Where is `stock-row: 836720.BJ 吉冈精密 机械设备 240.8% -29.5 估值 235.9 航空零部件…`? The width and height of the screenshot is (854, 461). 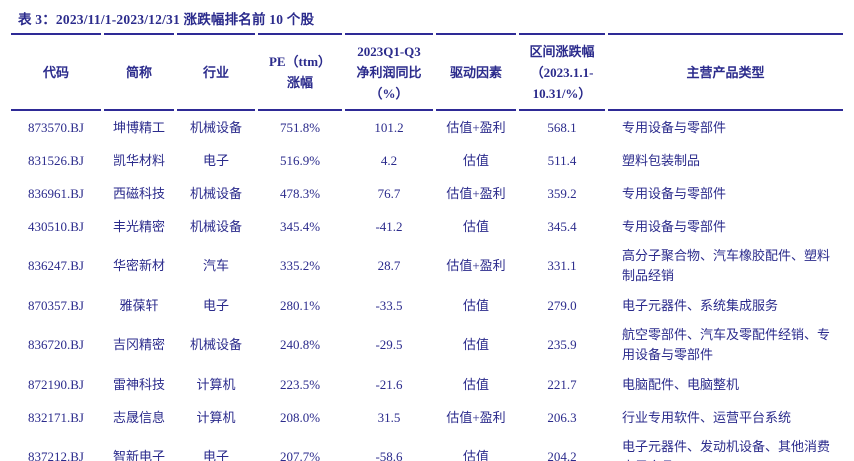
stock-row: 836720.BJ 吉冈精密 机械设备 240.8% -29.5 估值 235.9 航空零部件… is located at coordinates (427, 345).